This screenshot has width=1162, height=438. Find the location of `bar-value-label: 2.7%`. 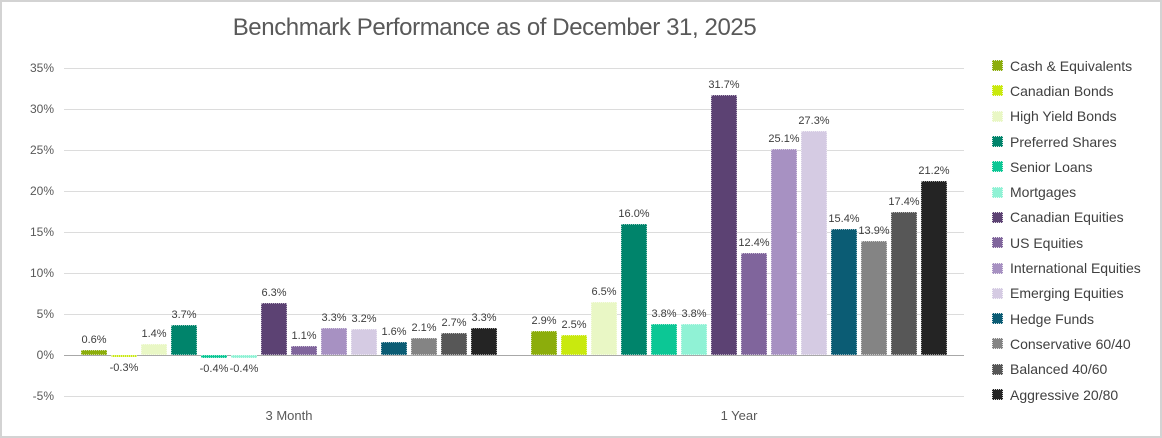

bar-value-label: 2.7% is located at coordinates (454, 322).